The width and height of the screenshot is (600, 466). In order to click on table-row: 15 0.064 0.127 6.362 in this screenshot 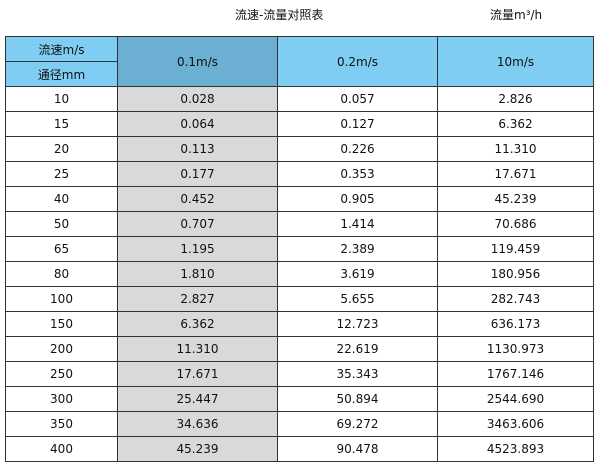, I will do `click(299, 124)`.